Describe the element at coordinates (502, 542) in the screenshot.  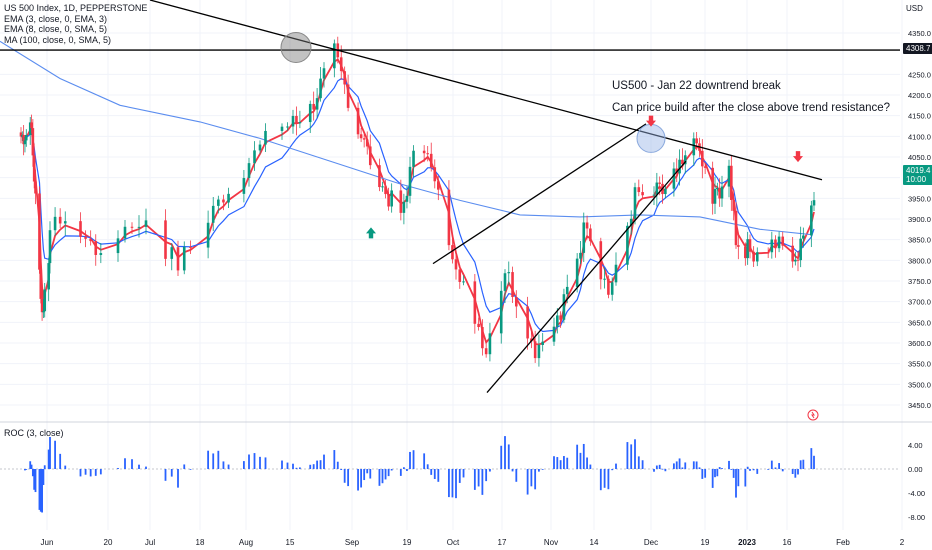
I see `x-tick-label: 17` at that location.